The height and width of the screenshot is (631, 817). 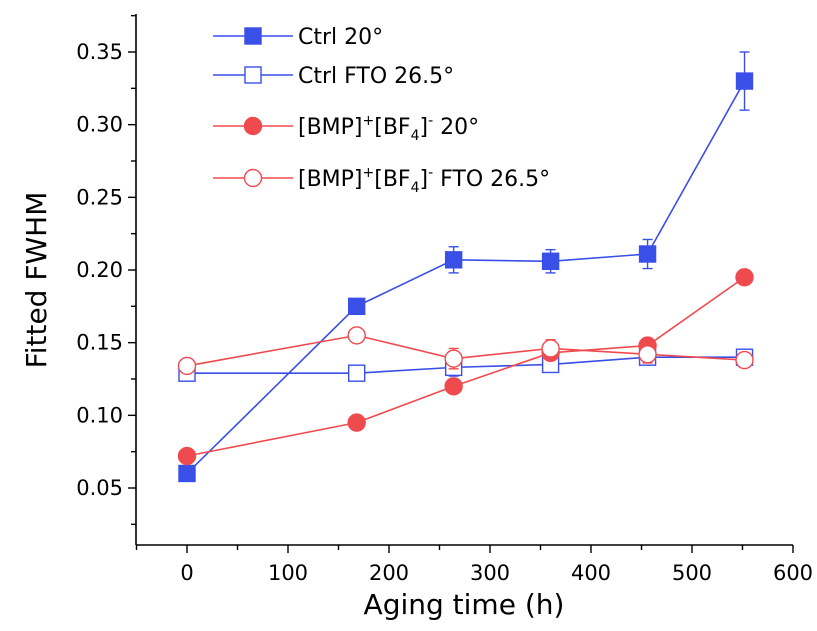 What do you see at coordinates (99, 197) in the screenshot?
I see `y-tick-label-4: 0.25` at bounding box center [99, 197].